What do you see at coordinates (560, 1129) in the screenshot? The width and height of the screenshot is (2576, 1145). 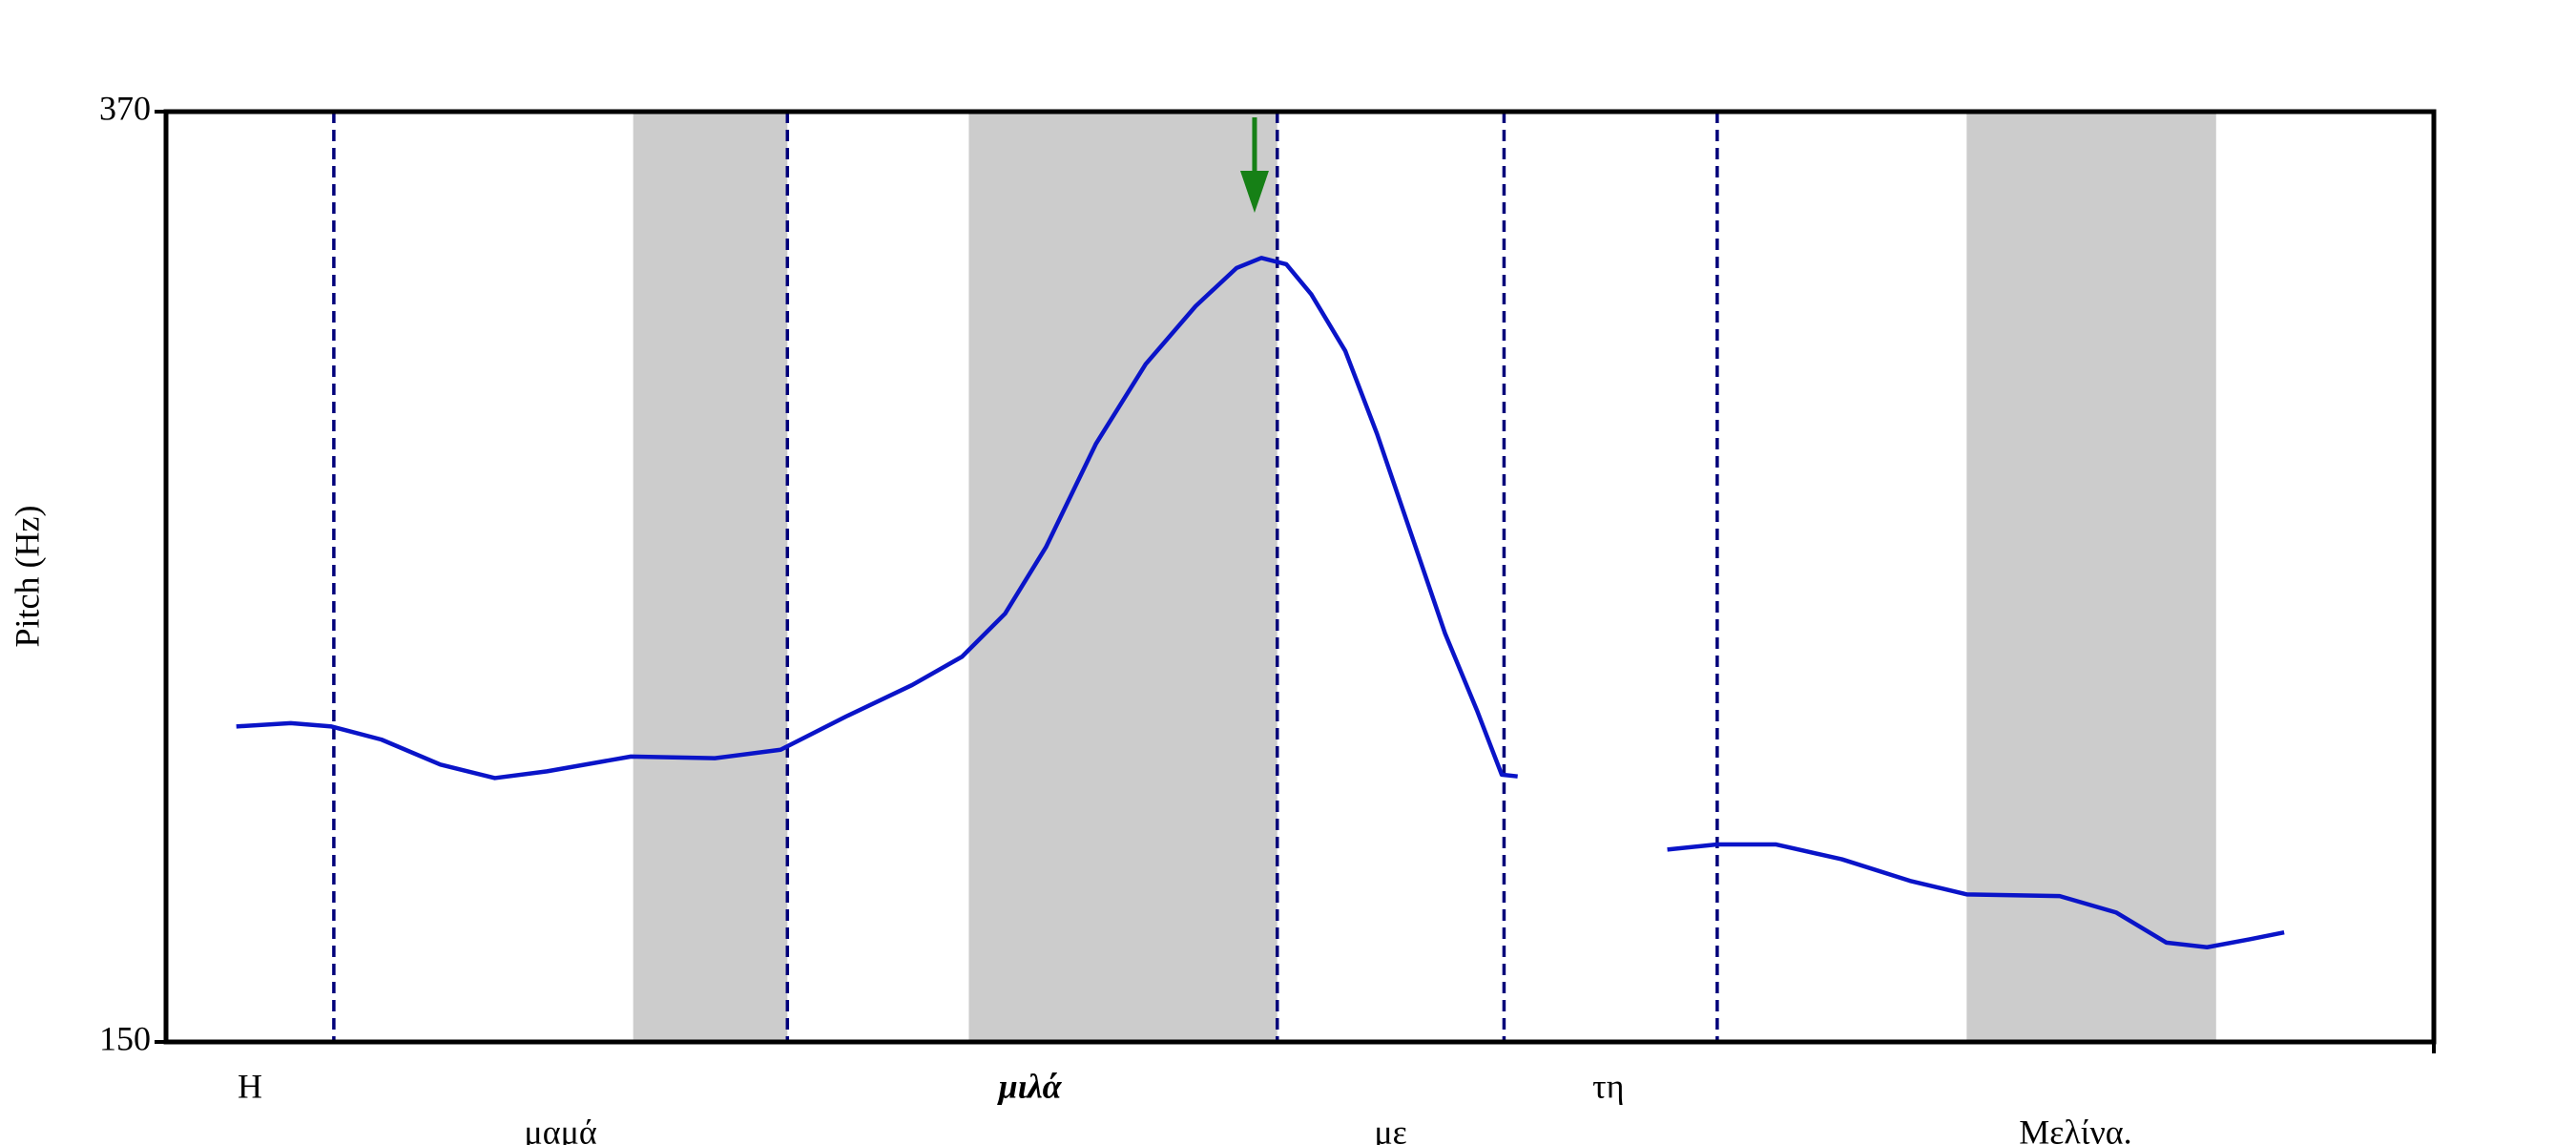 I see `word-label: μαμά` at bounding box center [560, 1129].